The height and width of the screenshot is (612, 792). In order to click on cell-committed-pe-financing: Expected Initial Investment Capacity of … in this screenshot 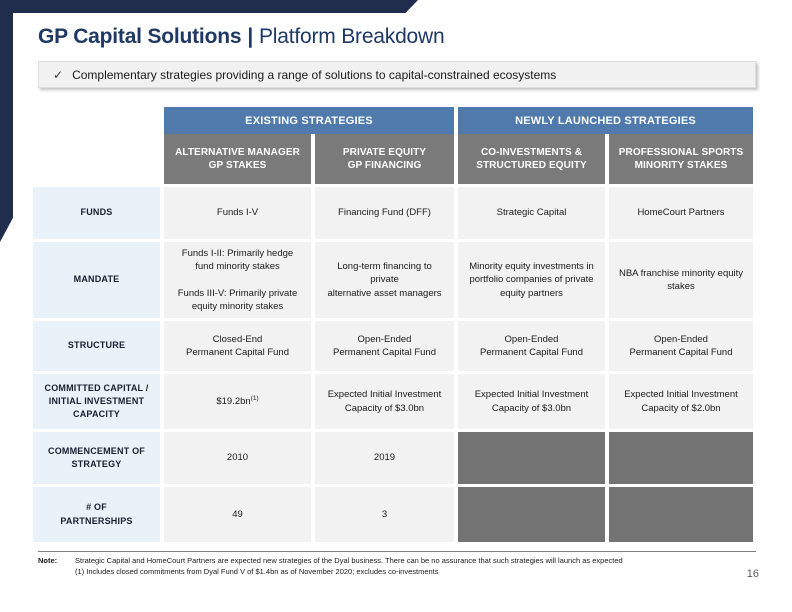, I will do `click(384, 401)`.